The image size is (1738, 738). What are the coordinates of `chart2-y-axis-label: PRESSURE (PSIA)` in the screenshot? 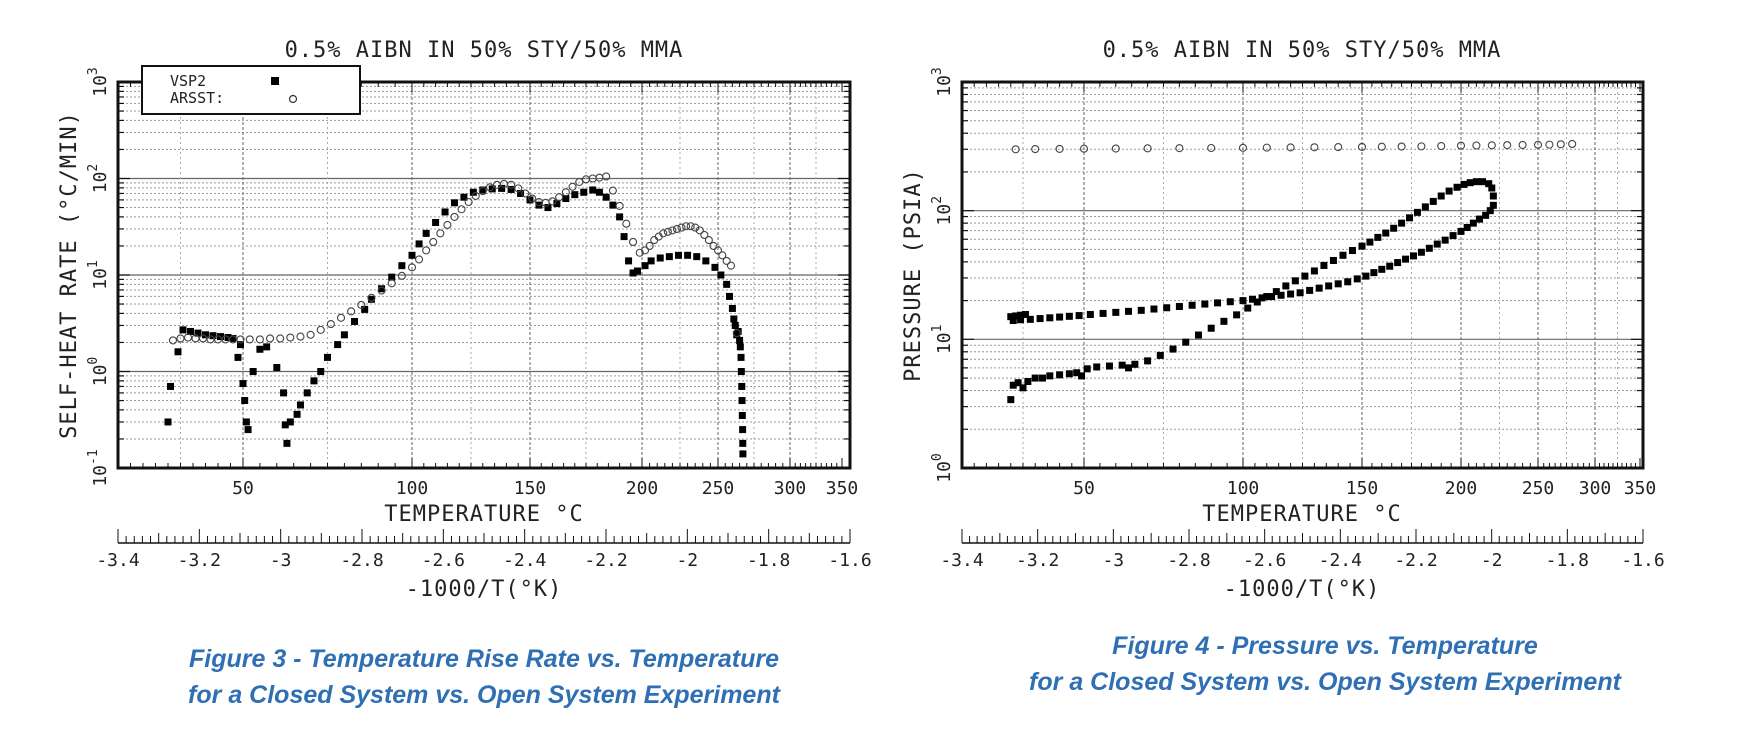 It's located at (913, 275).